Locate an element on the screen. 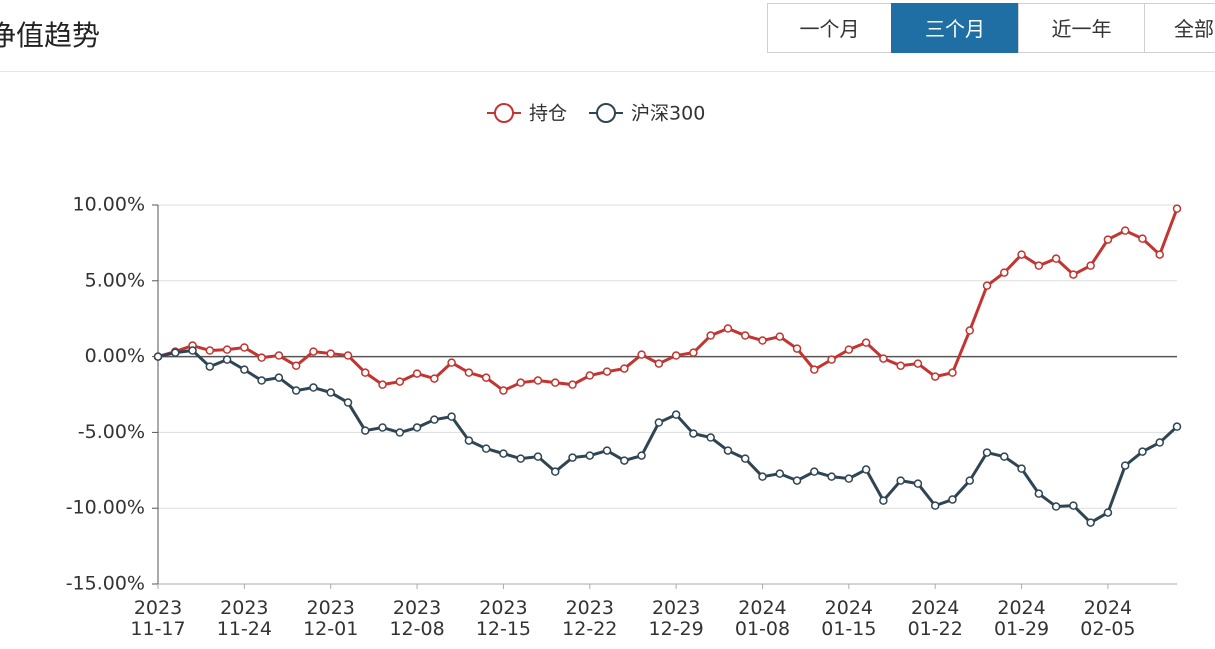  x-tick-label: 2024 01-15 is located at coordinates (849, 618).